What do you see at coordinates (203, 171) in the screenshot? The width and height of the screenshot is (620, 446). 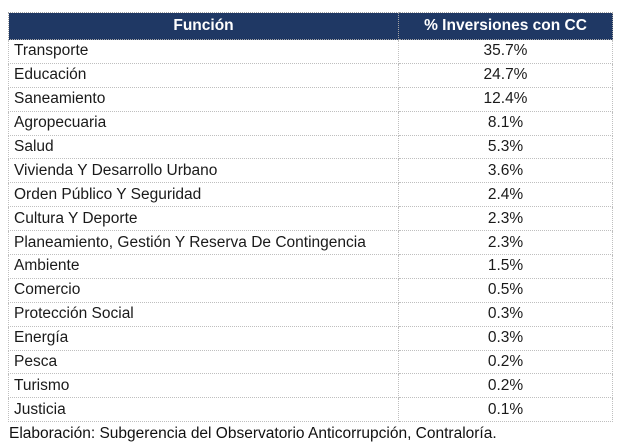 I see `funcion-cell: Vivienda Y Desarrollo Urbano` at bounding box center [203, 171].